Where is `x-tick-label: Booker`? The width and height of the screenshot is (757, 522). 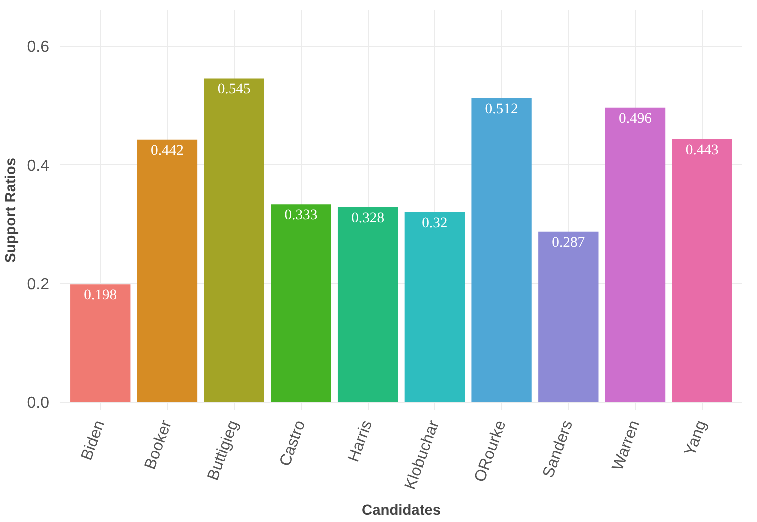 x-tick-label: Booker is located at coordinates (159, 445).